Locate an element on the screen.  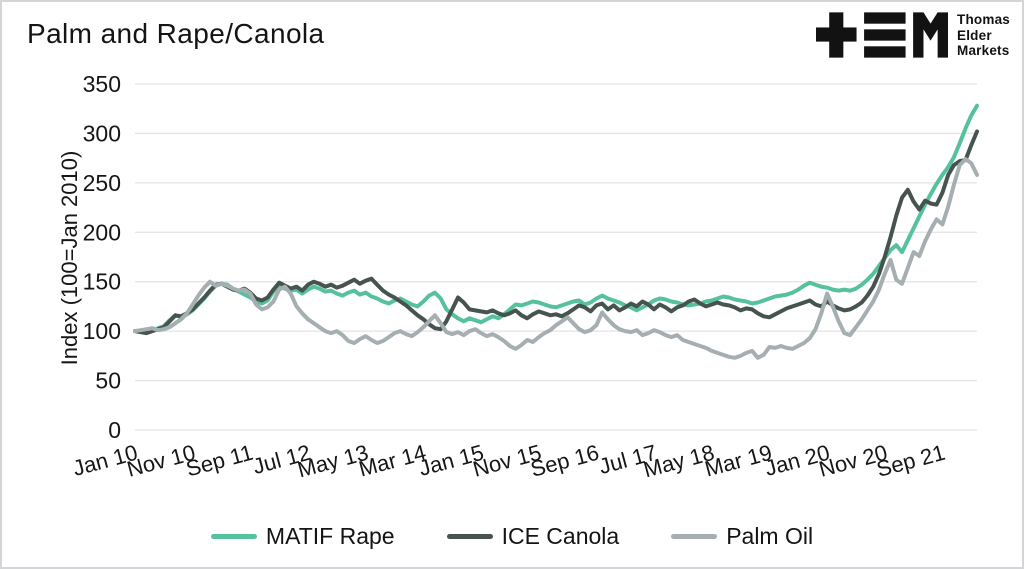
tem-logo-text: Thomas Elder Markets is located at coordinates (983, 35).